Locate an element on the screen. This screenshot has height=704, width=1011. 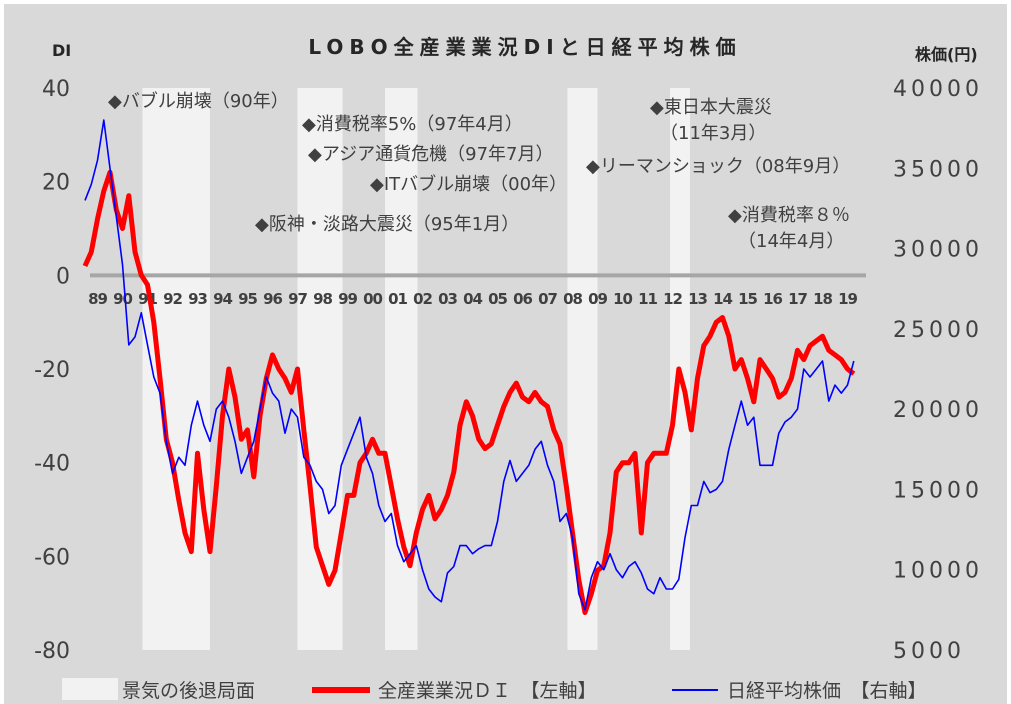
x-tick-label: 18 is located at coordinates (822, 299).